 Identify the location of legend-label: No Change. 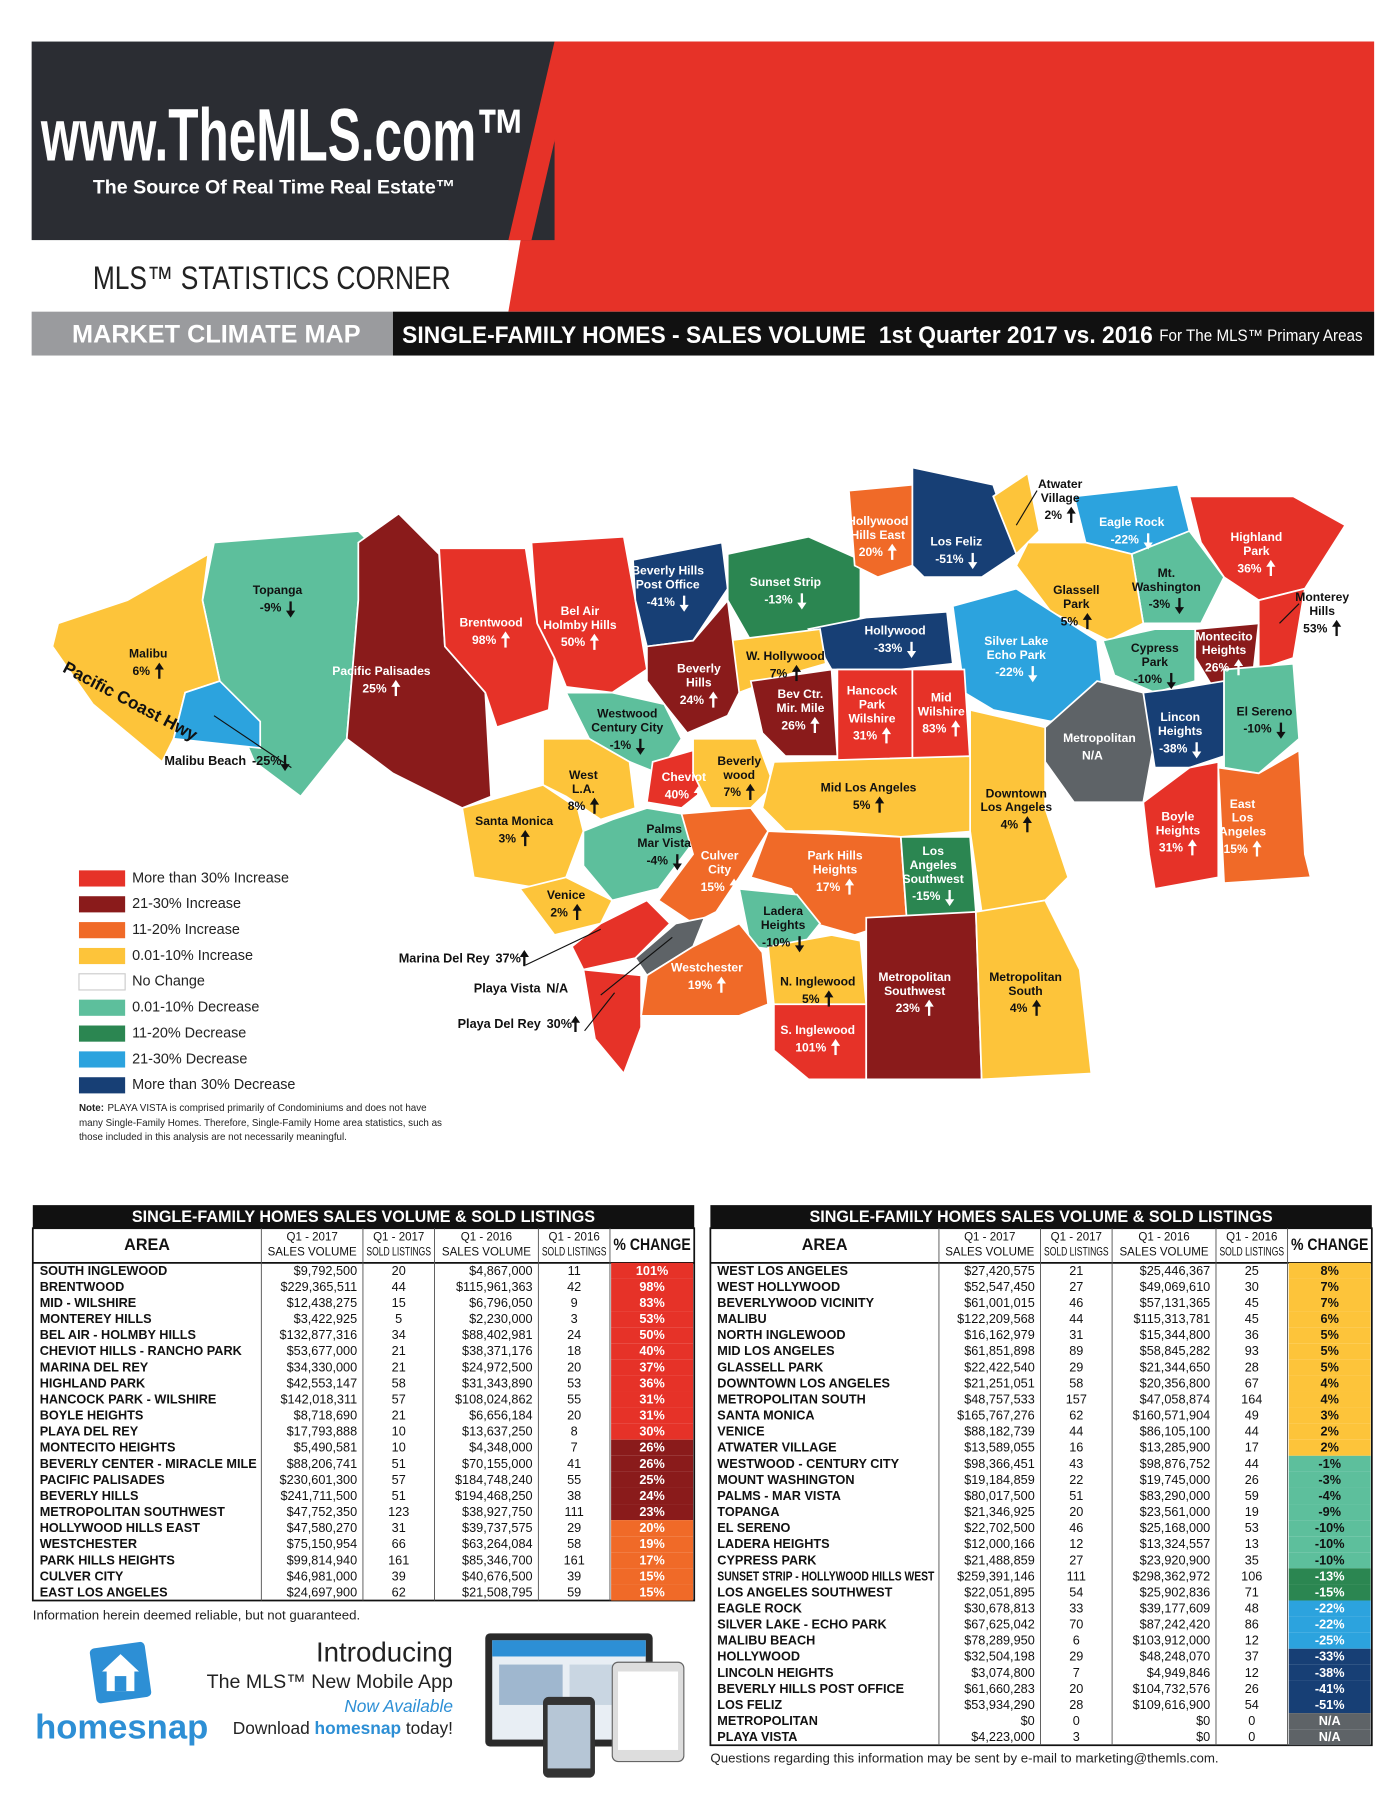
(168, 982).